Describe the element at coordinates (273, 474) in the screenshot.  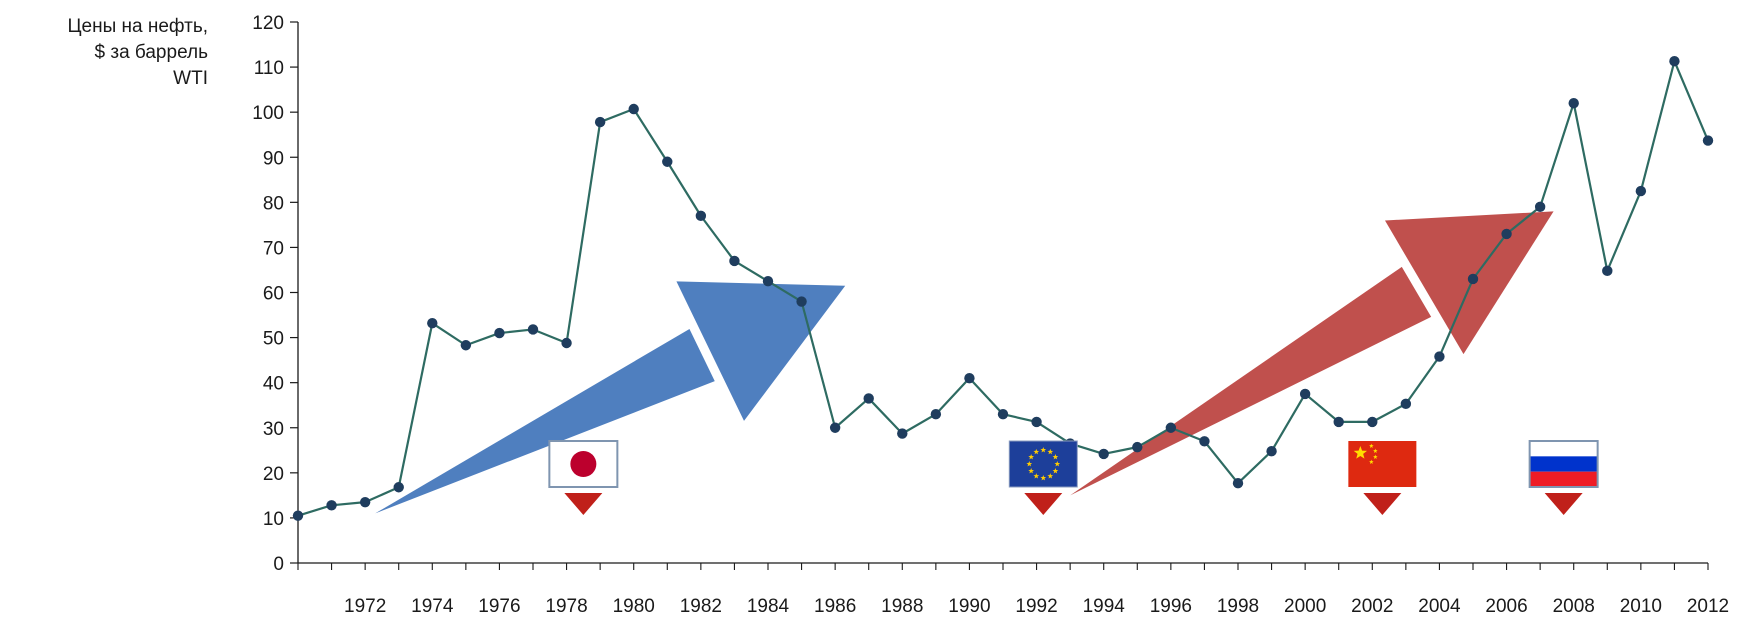
I see `y-tick-label: 20` at that location.